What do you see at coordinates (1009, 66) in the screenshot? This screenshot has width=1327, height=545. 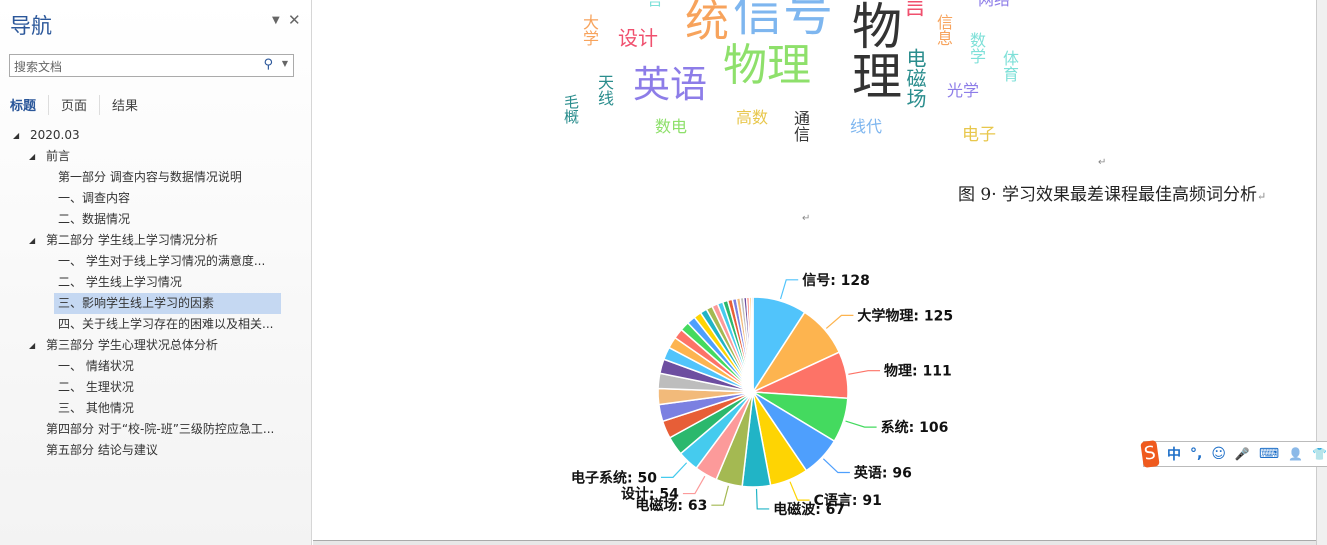 I see `word-cloud-word: 体育` at bounding box center [1009, 66].